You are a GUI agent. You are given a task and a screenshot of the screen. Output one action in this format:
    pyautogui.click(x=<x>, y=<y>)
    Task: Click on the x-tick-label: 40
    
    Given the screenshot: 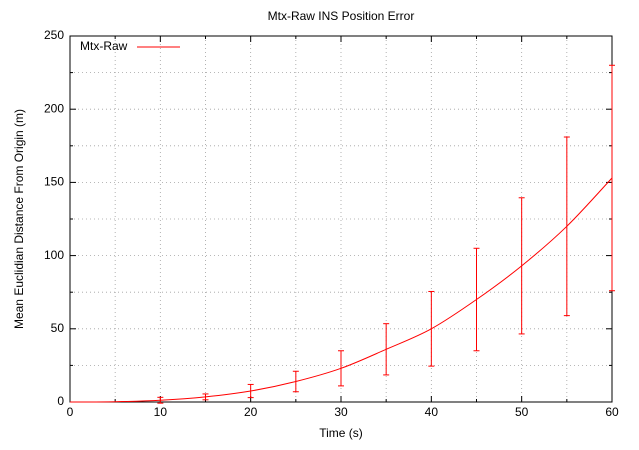 What is the action you would take?
    pyautogui.click(x=432, y=412)
    